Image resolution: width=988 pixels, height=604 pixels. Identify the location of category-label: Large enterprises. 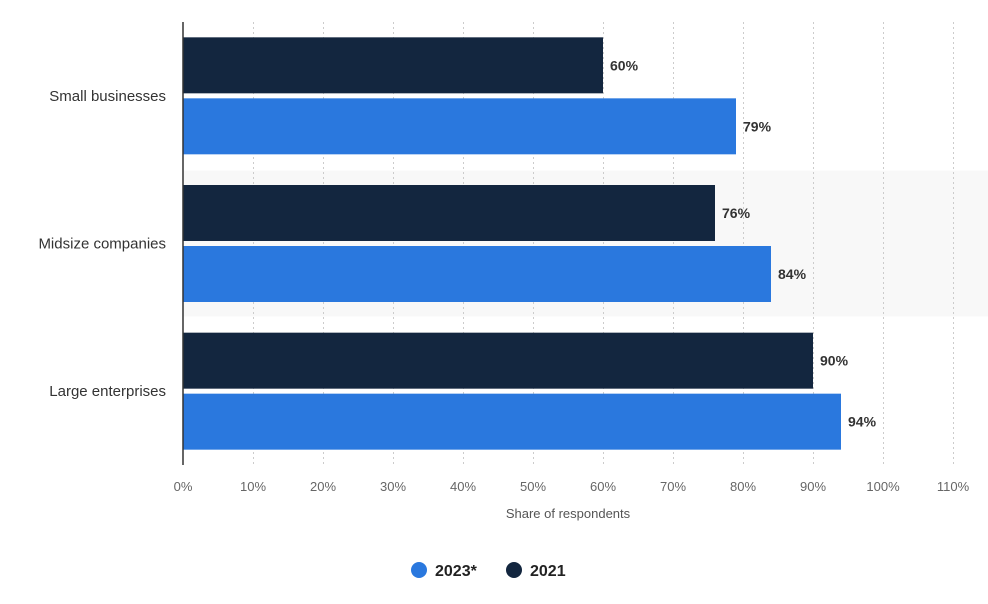
(107, 391).